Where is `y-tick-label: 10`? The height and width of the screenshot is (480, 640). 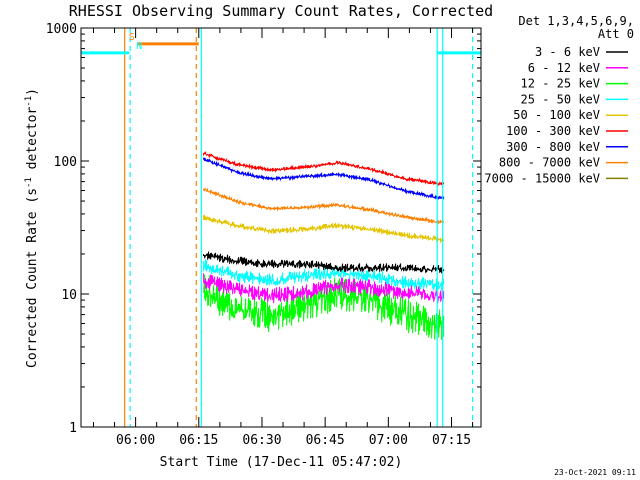 y-tick-label: 10 is located at coordinates (69, 295).